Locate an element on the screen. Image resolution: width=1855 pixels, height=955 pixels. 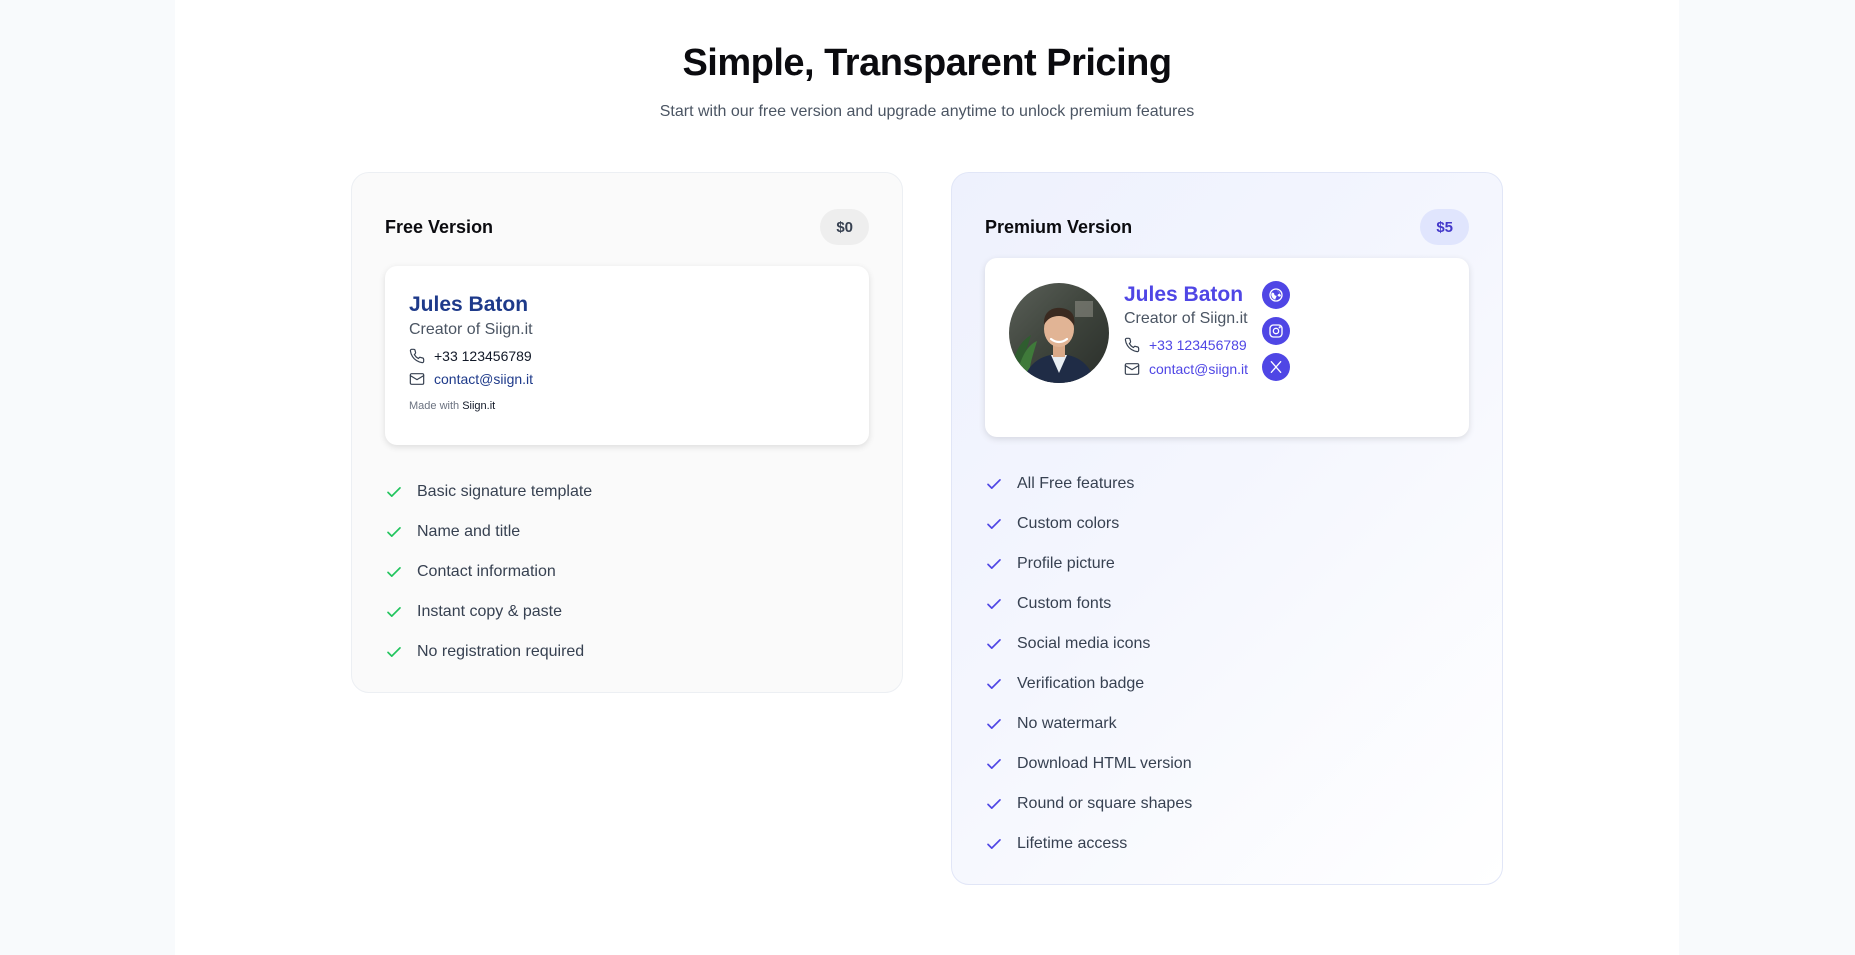
x-icon is located at coordinates (1276, 367).